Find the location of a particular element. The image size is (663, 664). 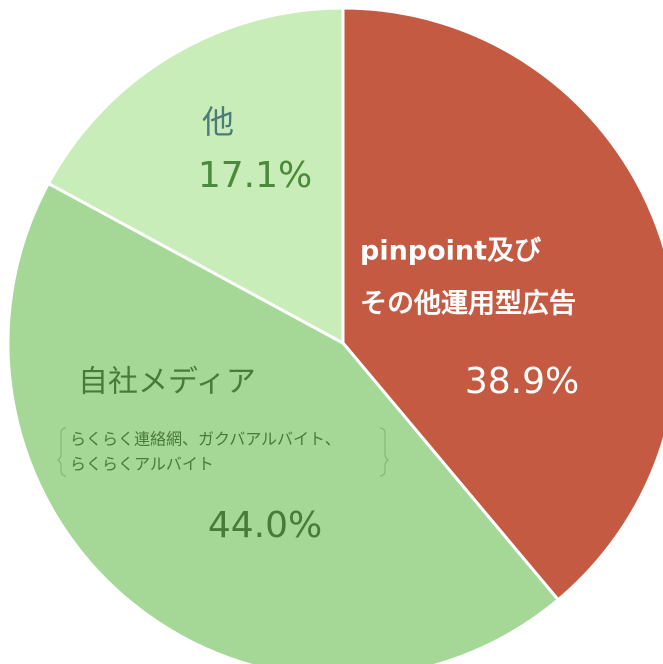

annotation: らくらくアルバイト is located at coordinates (142, 464).